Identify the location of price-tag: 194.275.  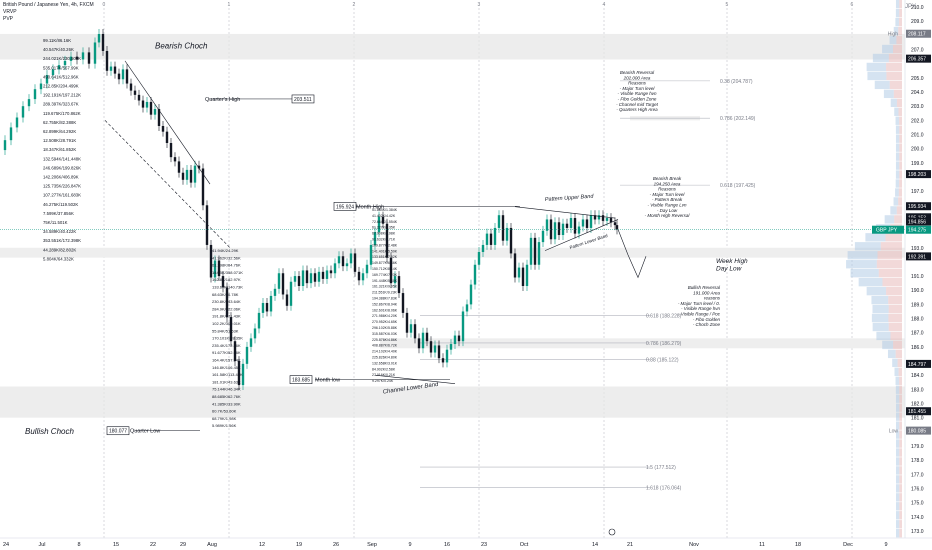
(917, 231).